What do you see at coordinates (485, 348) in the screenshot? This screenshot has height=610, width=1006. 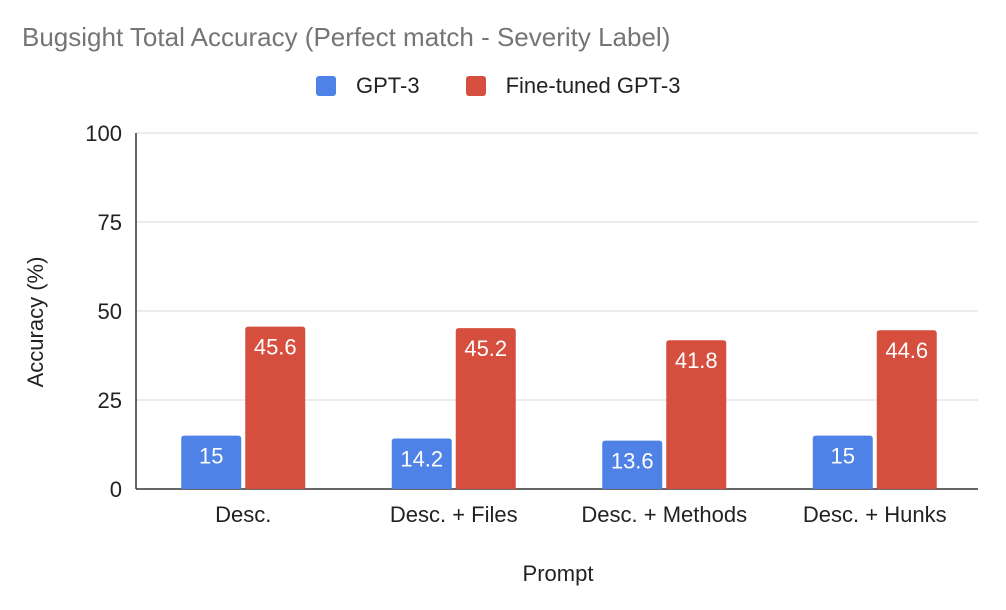 I see `data-label: 45.2` at bounding box center [485, 348].